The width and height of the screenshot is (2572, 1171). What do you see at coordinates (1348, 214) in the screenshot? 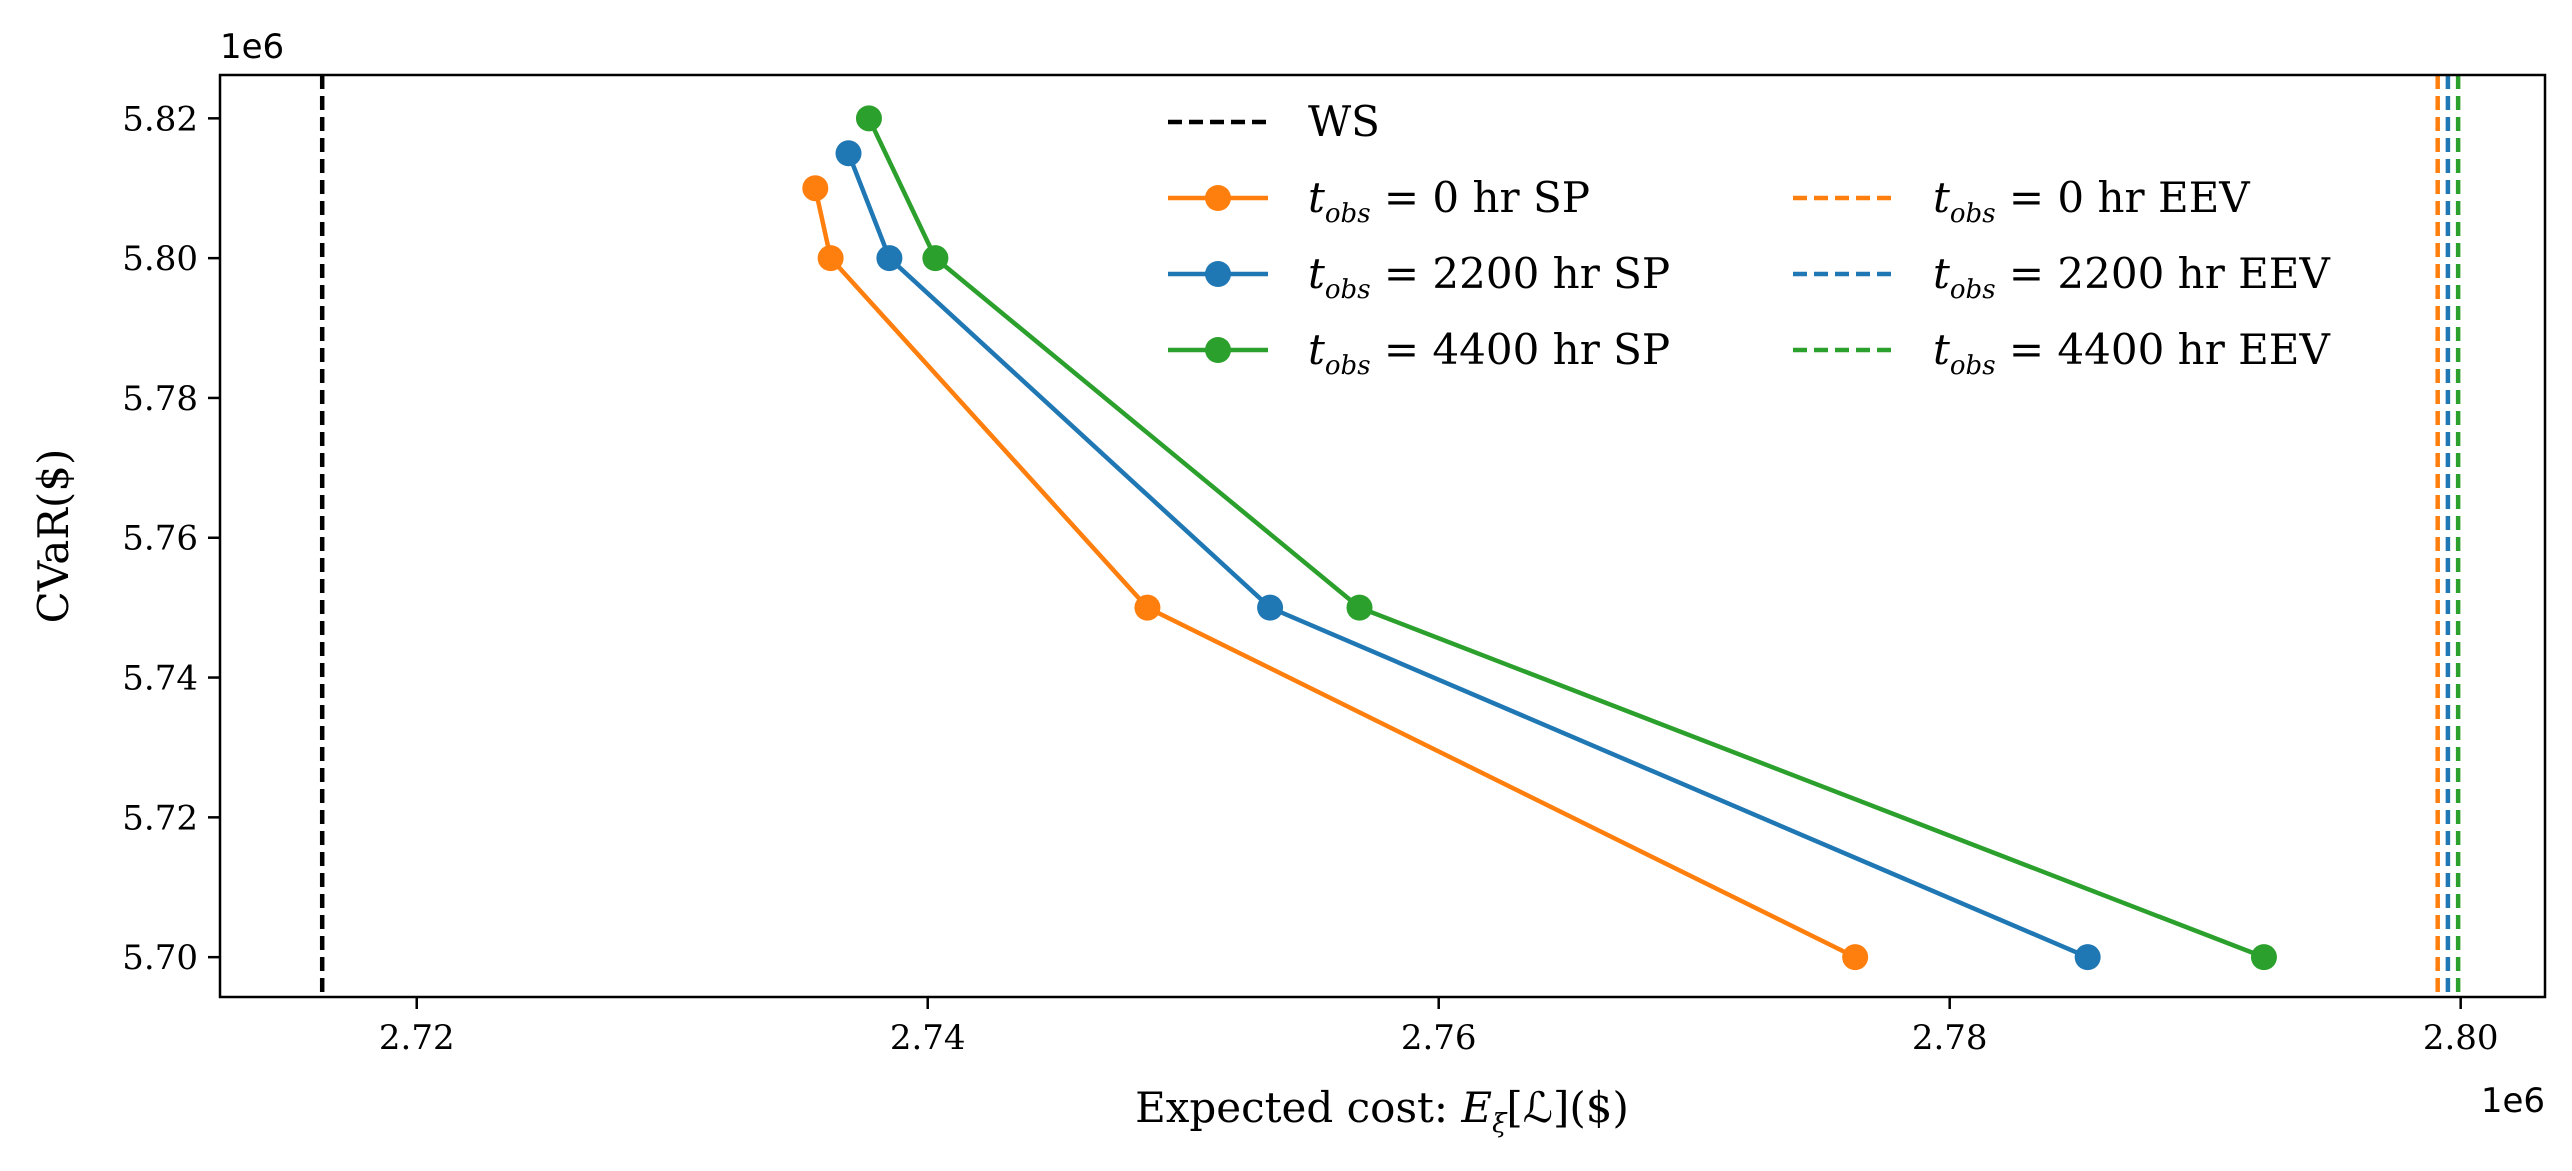
I see `legend-label-0-sub: obs` at bounding box center [1348, 214].